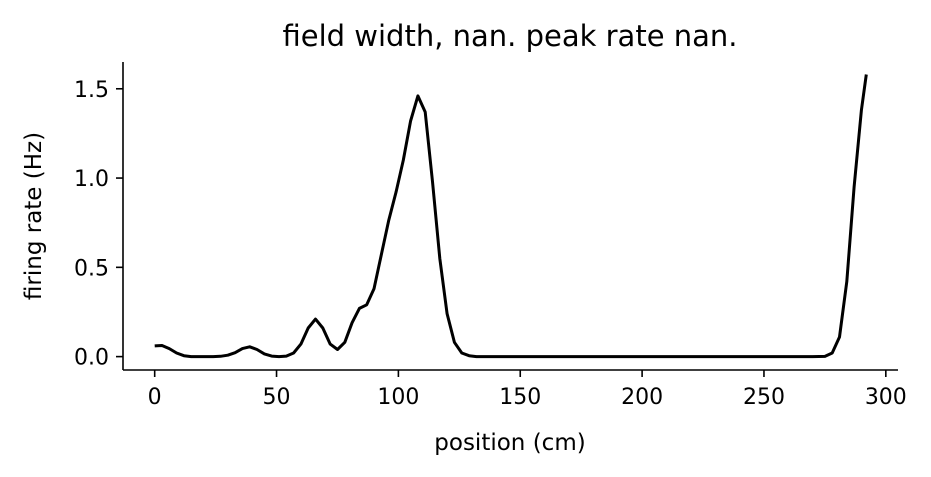 This screenshot has height=477, width=931. I want to click on x-tick-label: 300, so click(886, 397).